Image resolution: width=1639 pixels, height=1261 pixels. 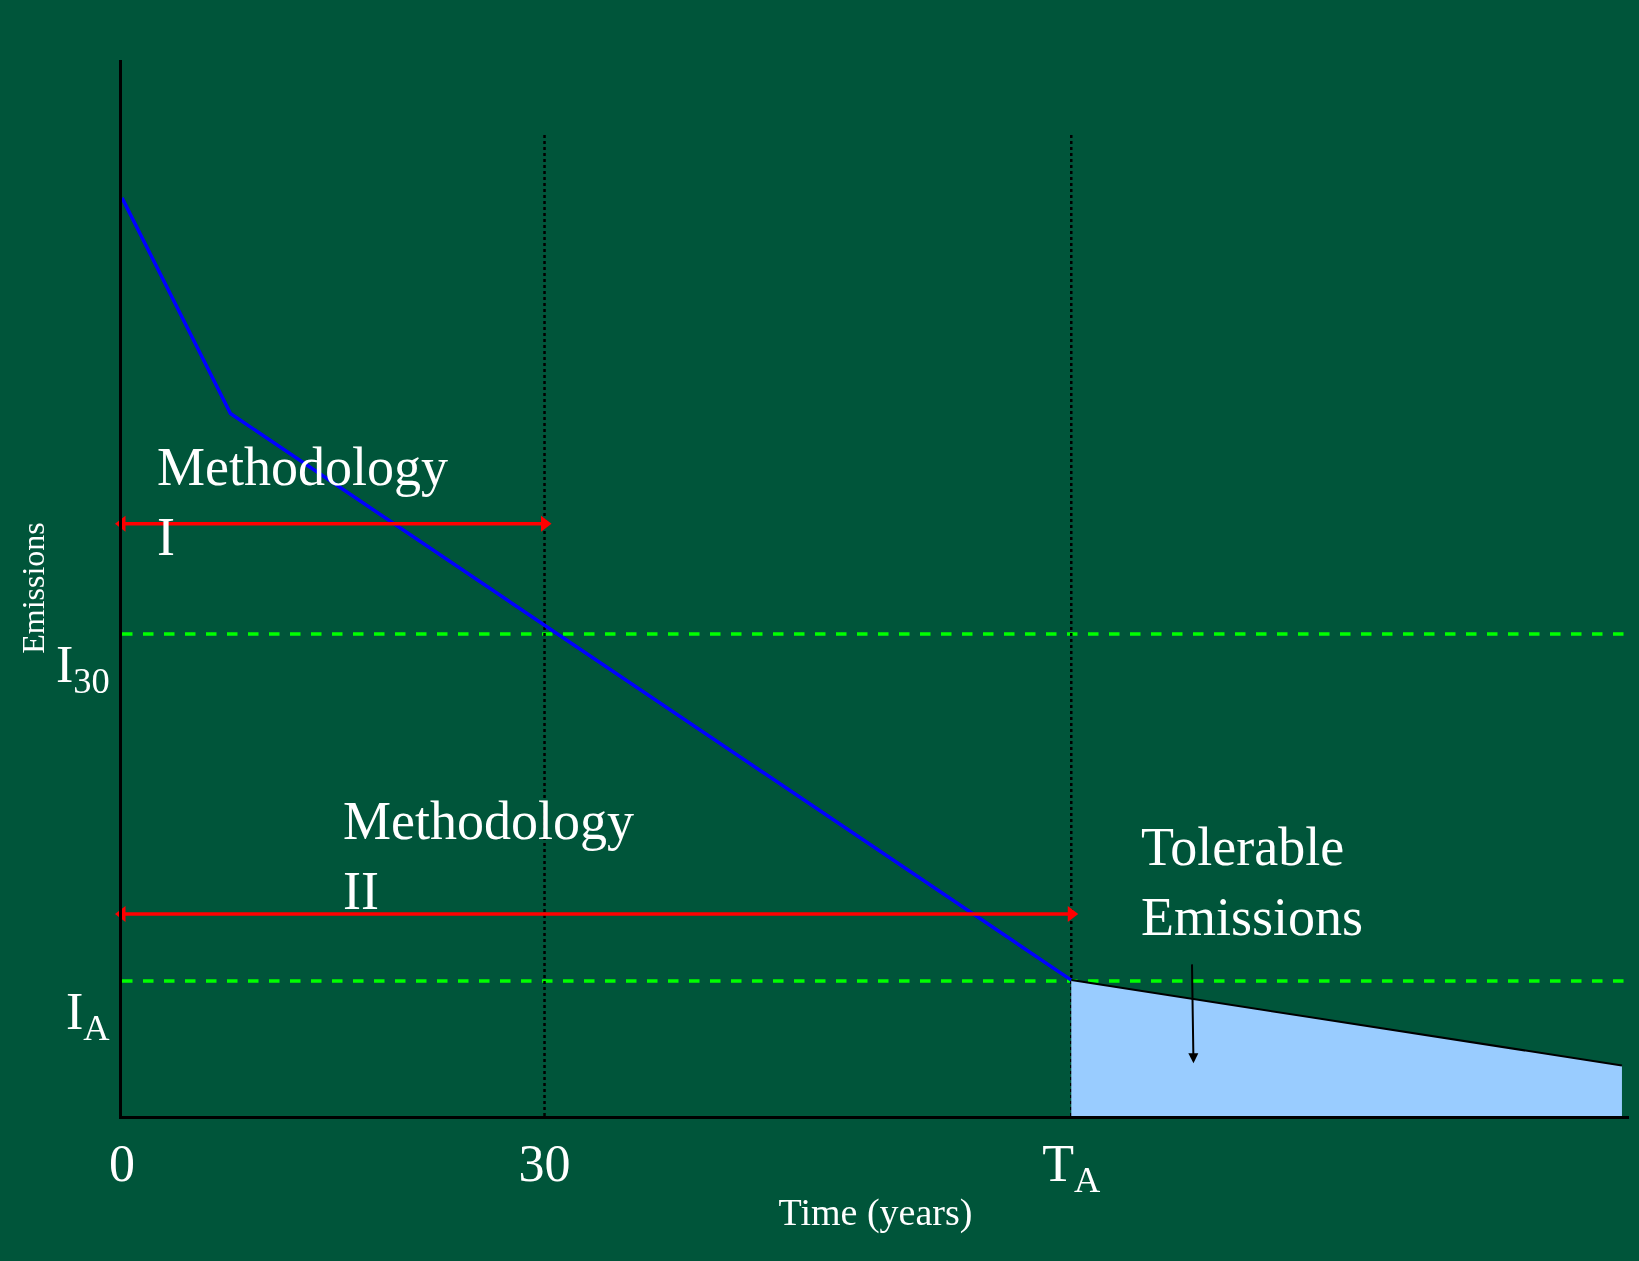 I want to click on annotation: Tolerable Emissions, so click(x=1252, y=882).